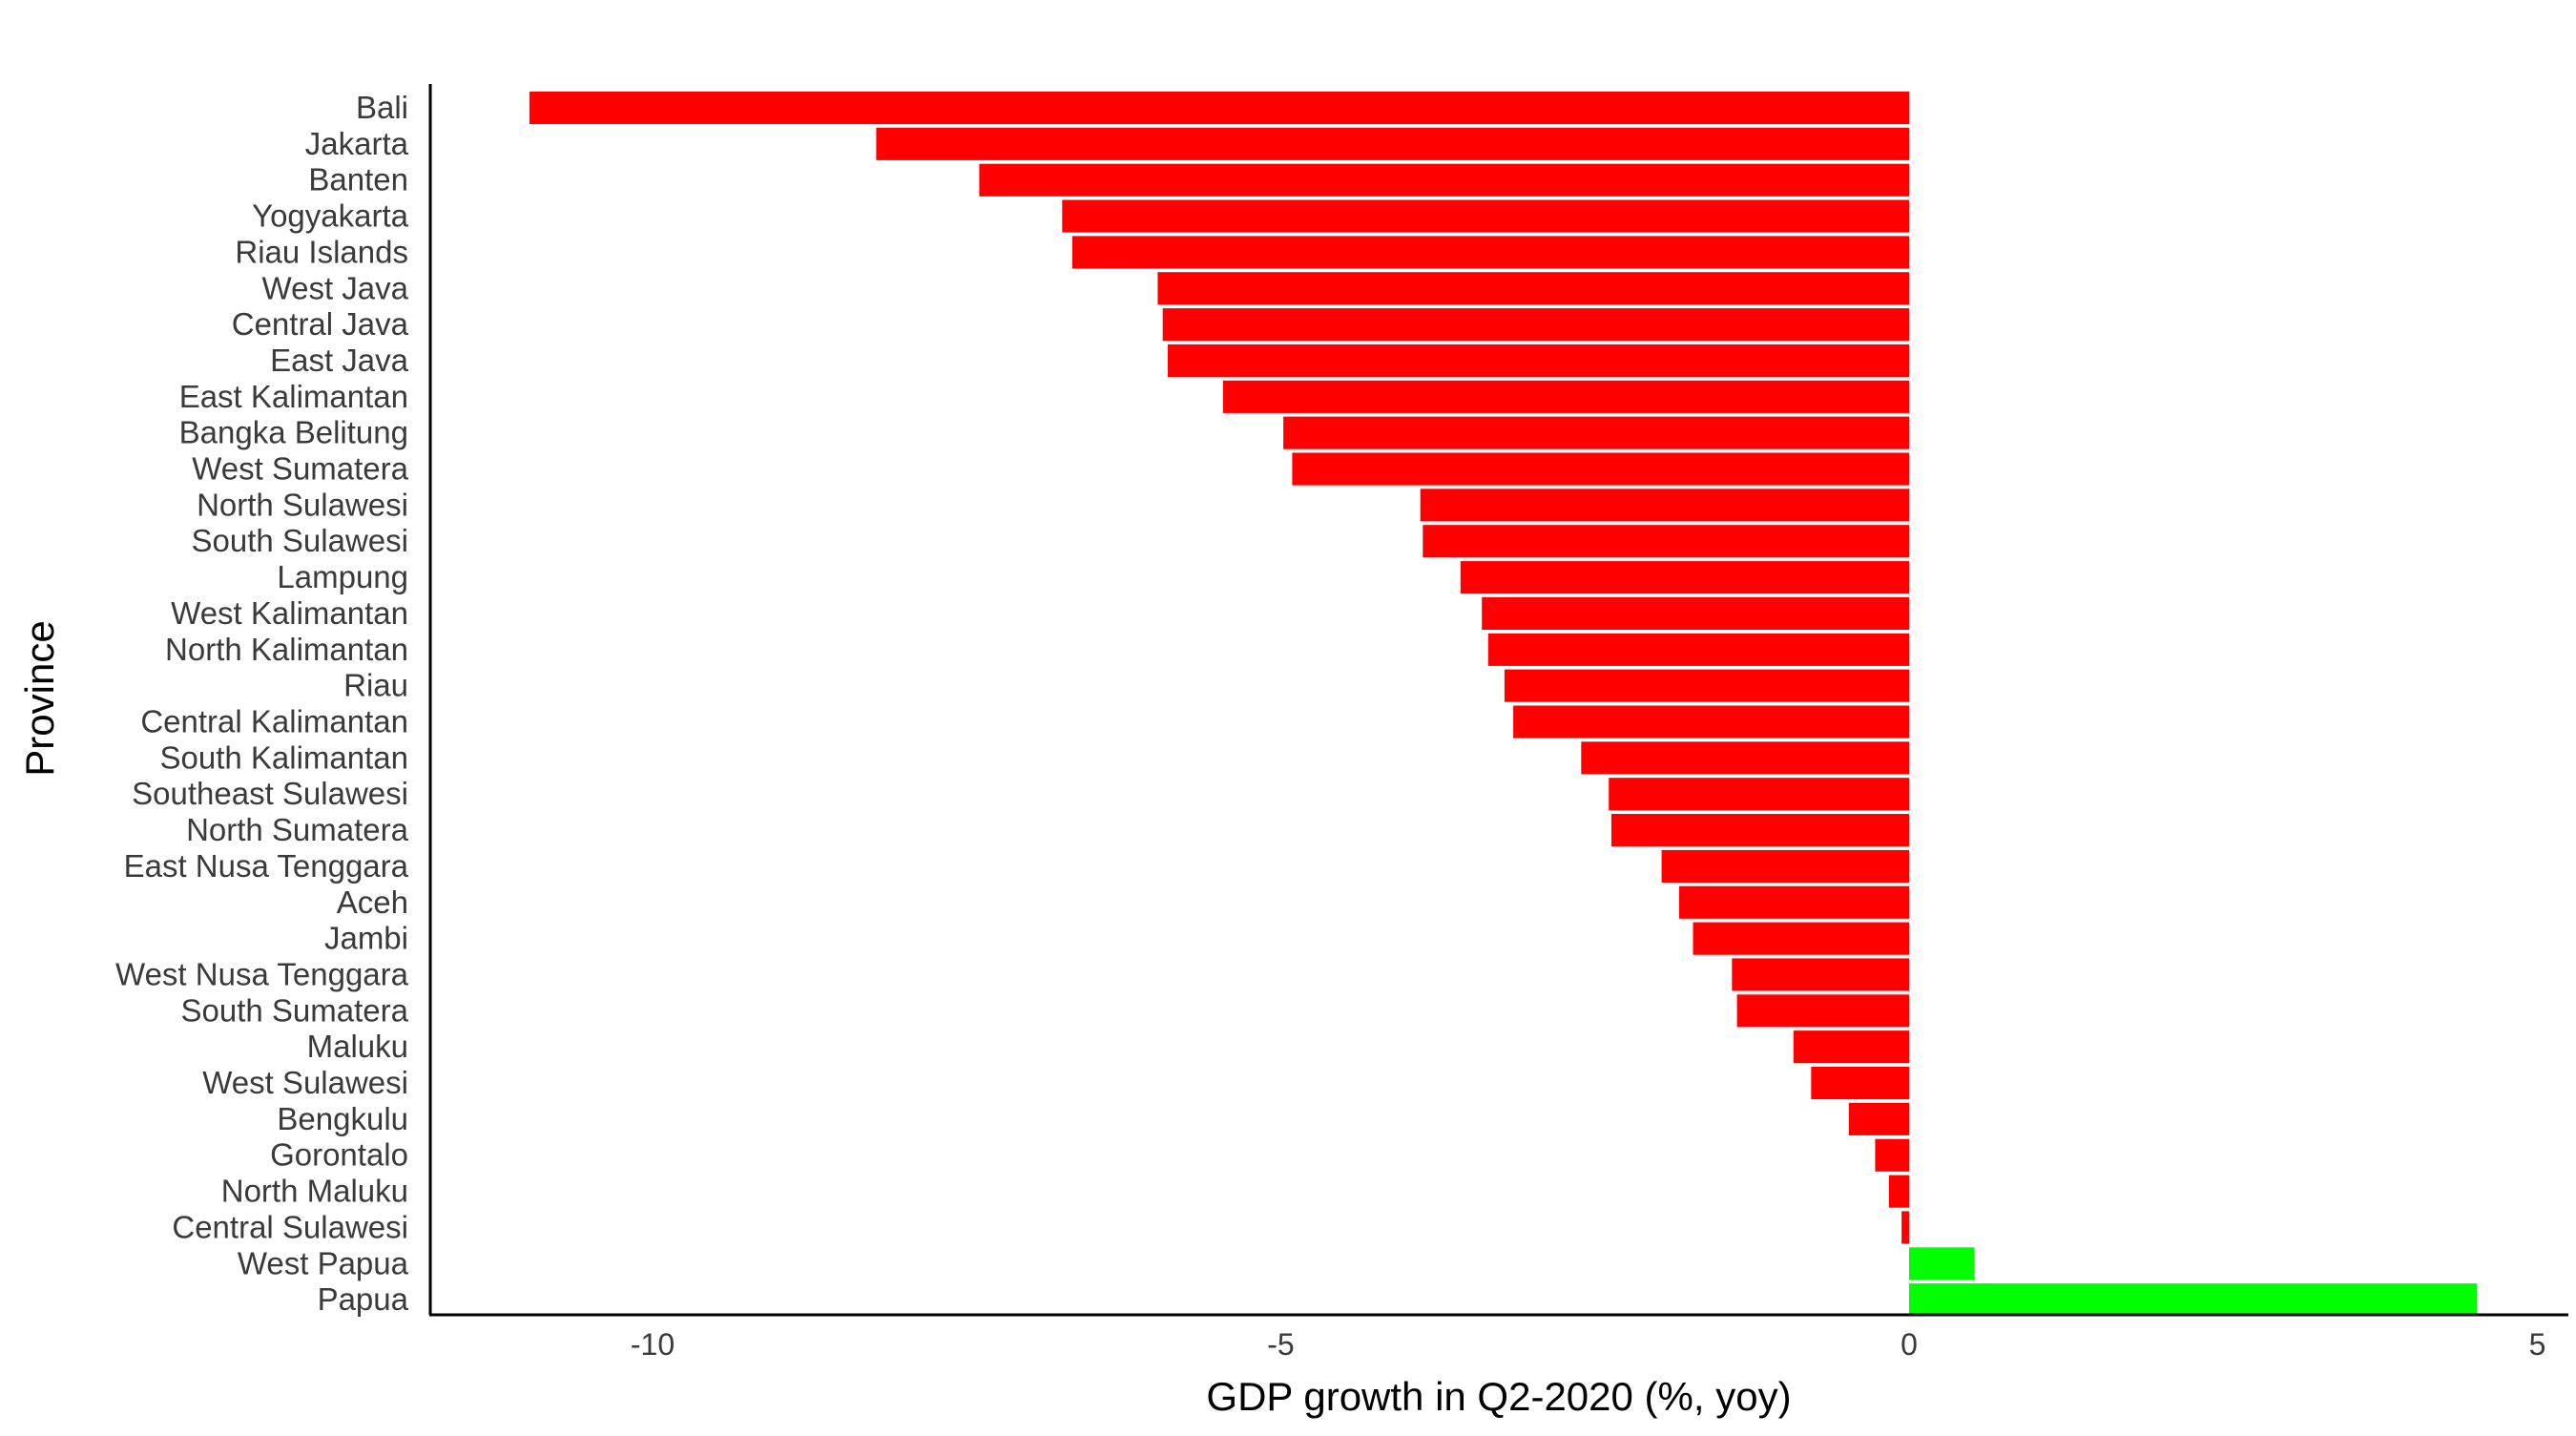 Image resolution: width=2576 pixels, height=1436 pixels. What do you see at coordinates (366, 938) in the screenshot?
I see `category-label: Jambi` at bounding box center [366, 938].